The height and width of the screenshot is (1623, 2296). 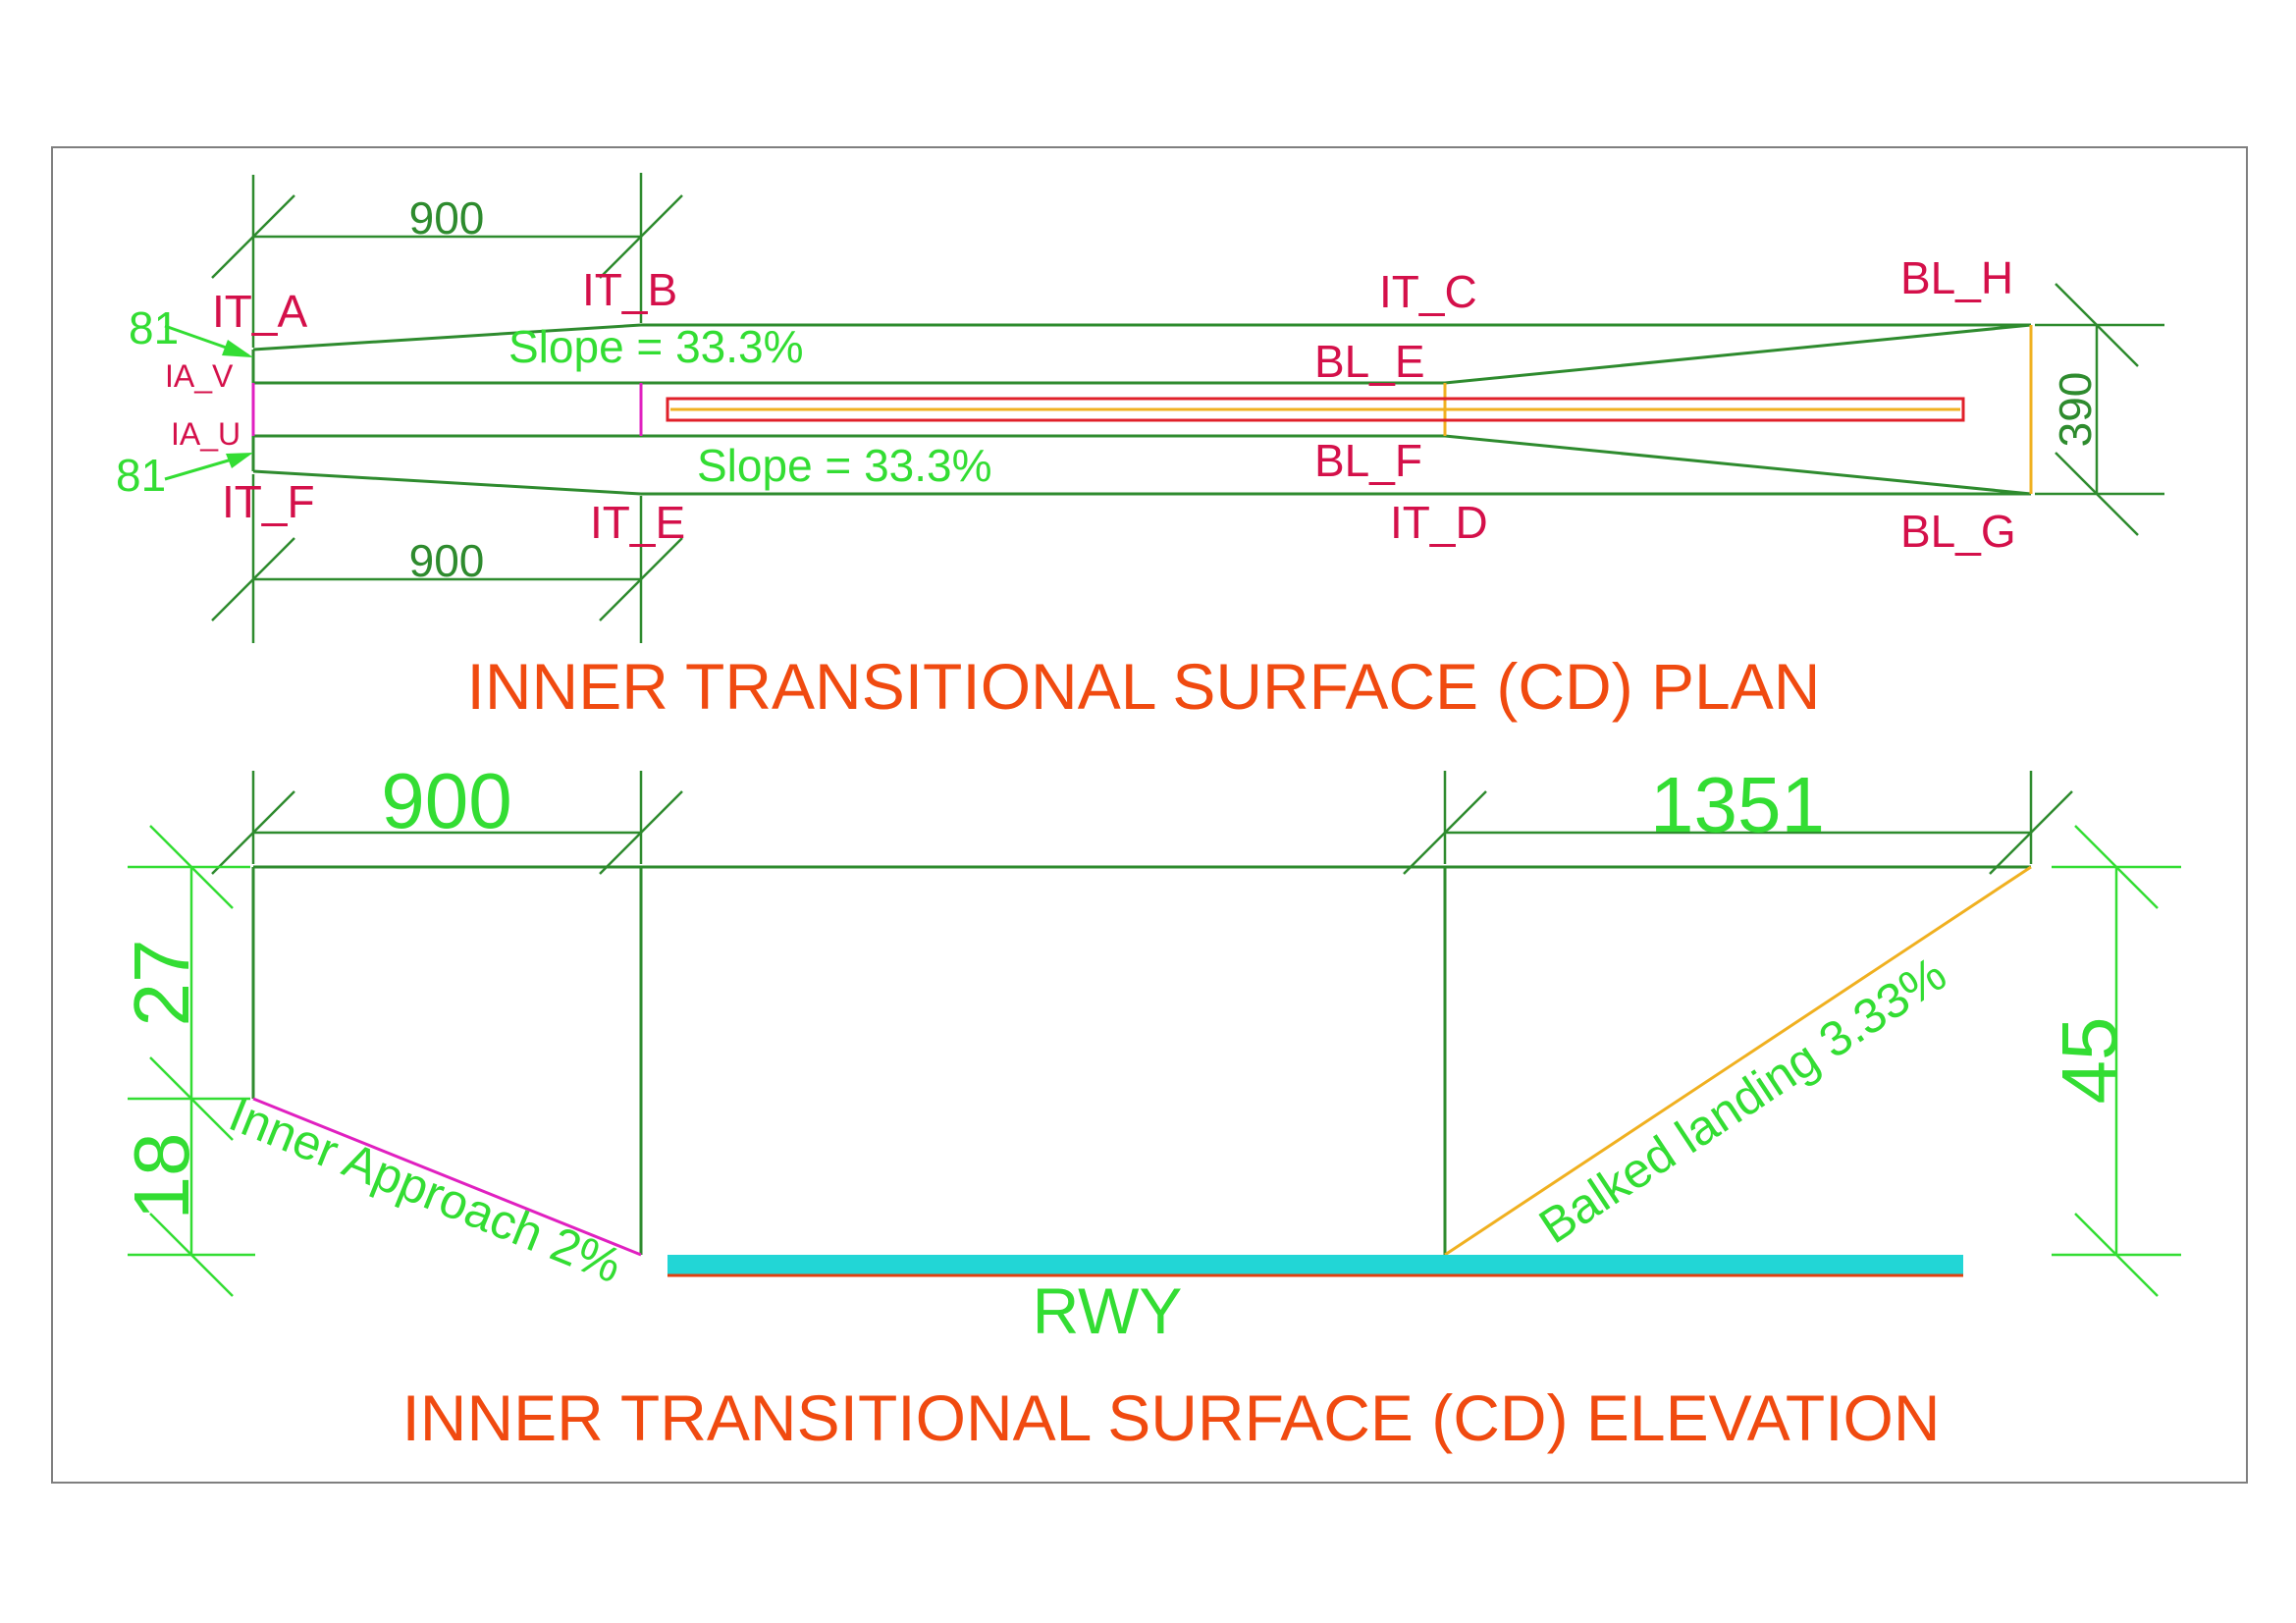 I want to click on plan-dim-width-390-label: 390, so click(x=2075, y=410).